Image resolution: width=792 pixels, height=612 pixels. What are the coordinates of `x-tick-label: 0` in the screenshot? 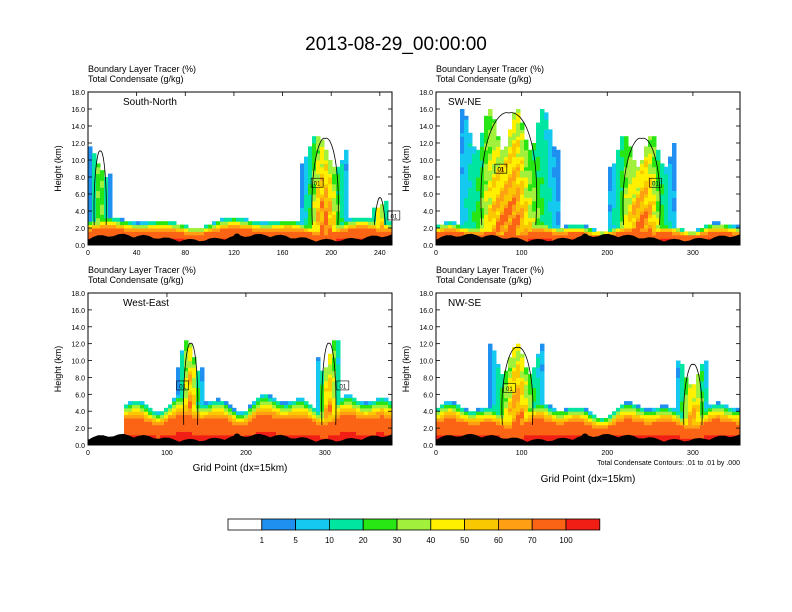 It's located at (88, 453).